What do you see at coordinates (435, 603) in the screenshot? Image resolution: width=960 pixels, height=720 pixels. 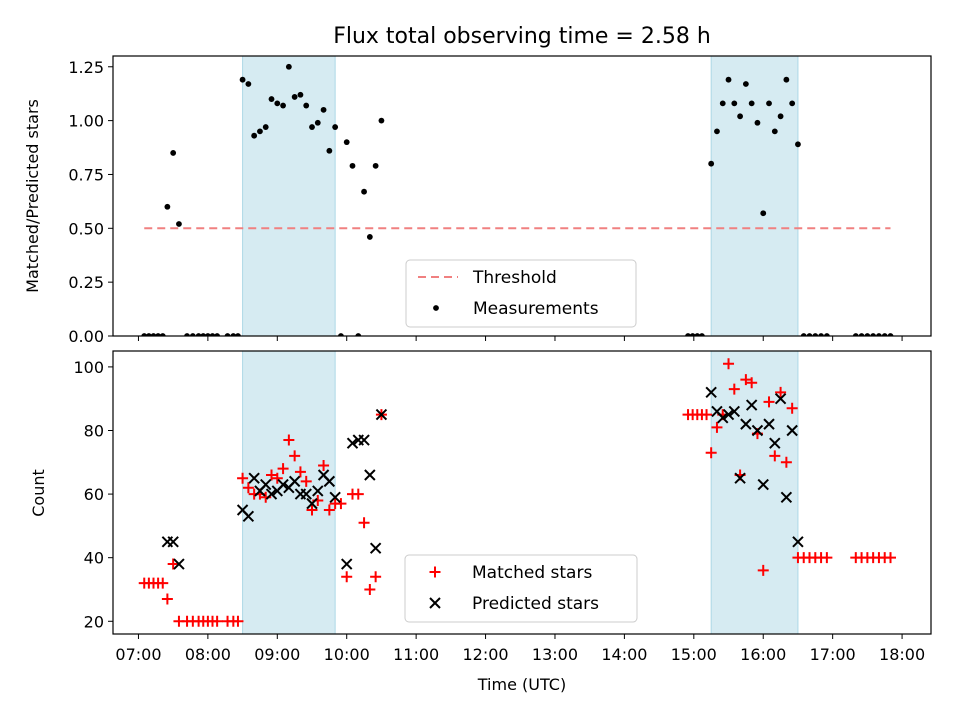 I see `legend-predicted-swatch` at bounding box center [435, 603].